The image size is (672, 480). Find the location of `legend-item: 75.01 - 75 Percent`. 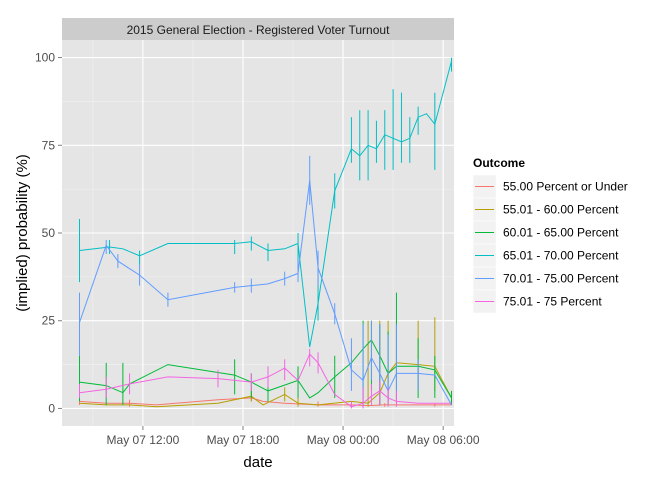

legend-item: 75.01 - 75 Percent is located at coordinates (537, 301).